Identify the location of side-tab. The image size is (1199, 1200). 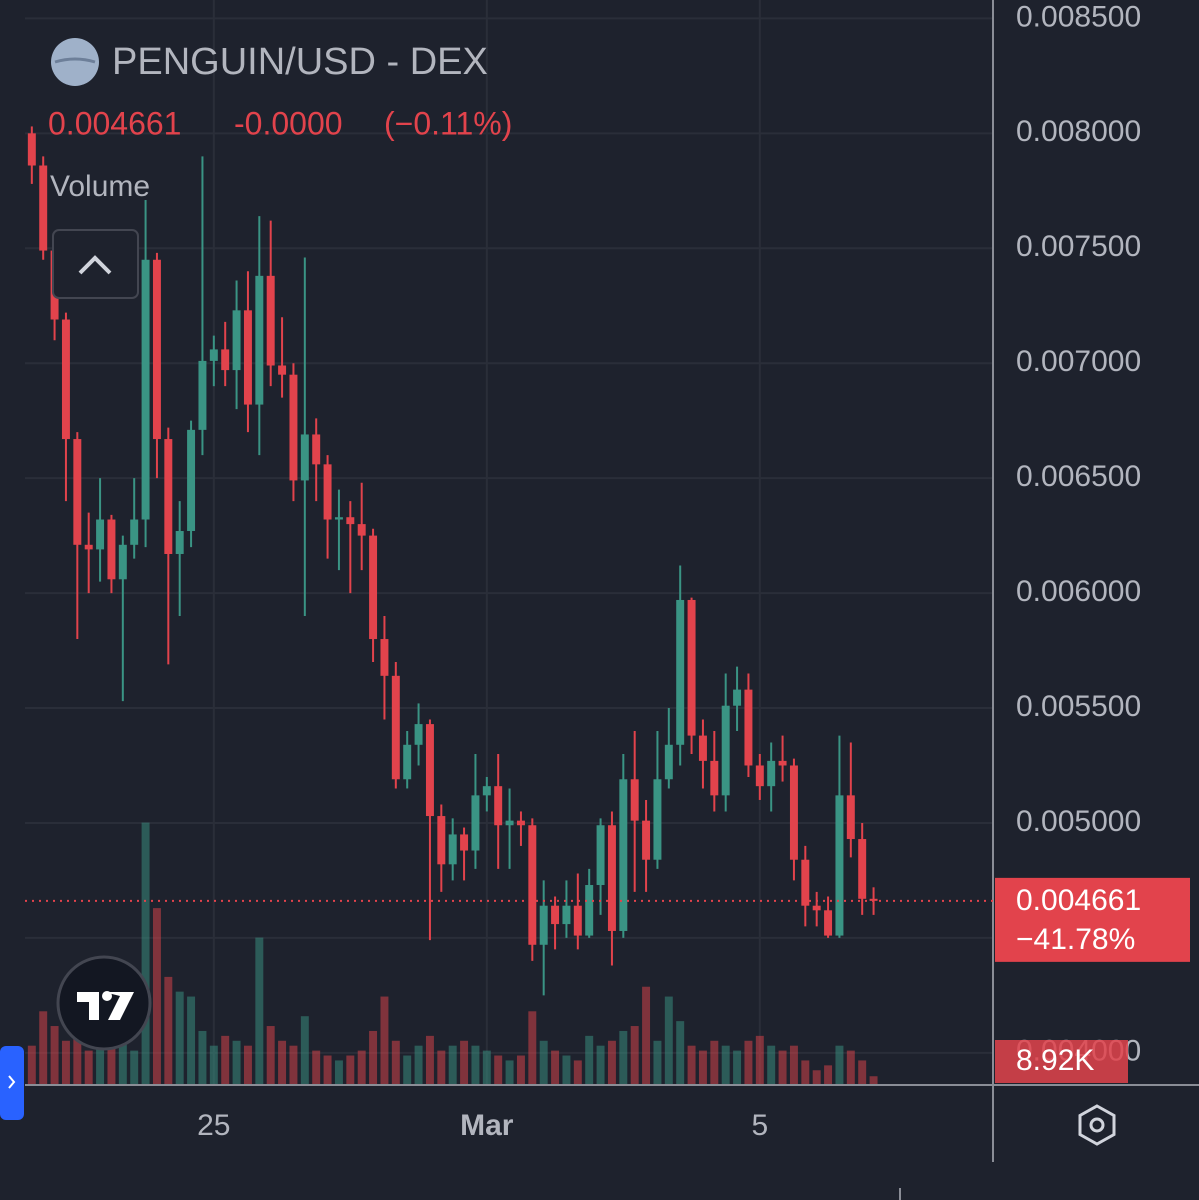
(12, 1083).